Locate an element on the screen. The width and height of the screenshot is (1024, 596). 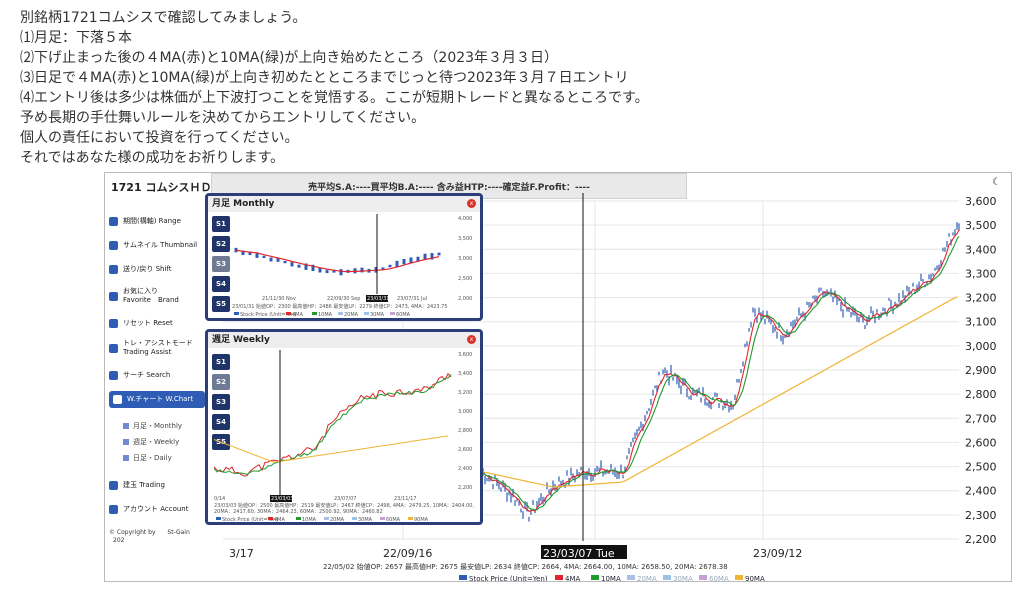
refresh-icon is located at coordinates (113, 323).